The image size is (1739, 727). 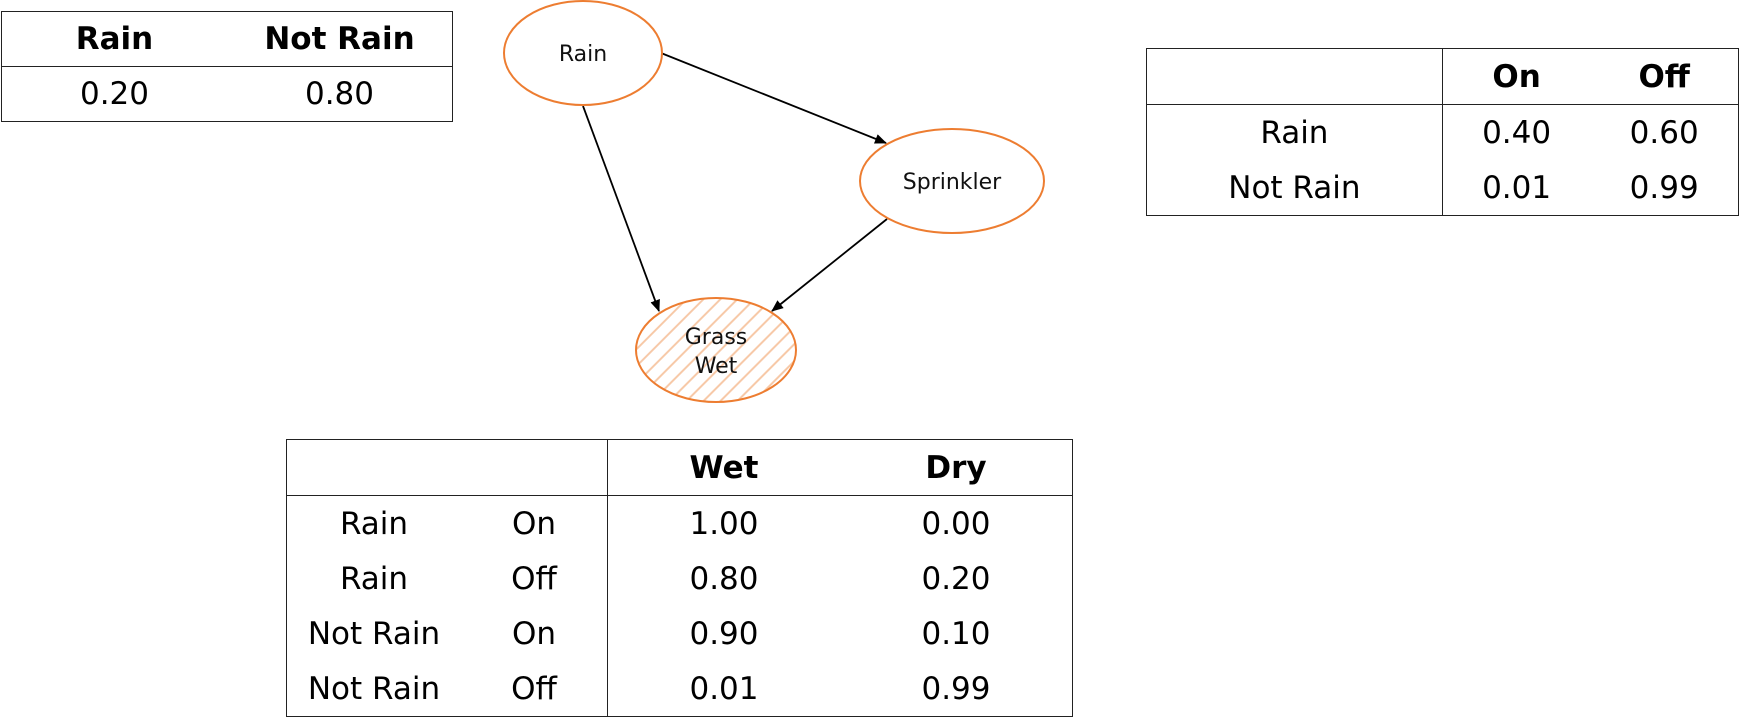 What do you see at coordinates (1294, 188) in the screenshot?
I see `row-label: Not Rain` at bounding box center [1294, 188].